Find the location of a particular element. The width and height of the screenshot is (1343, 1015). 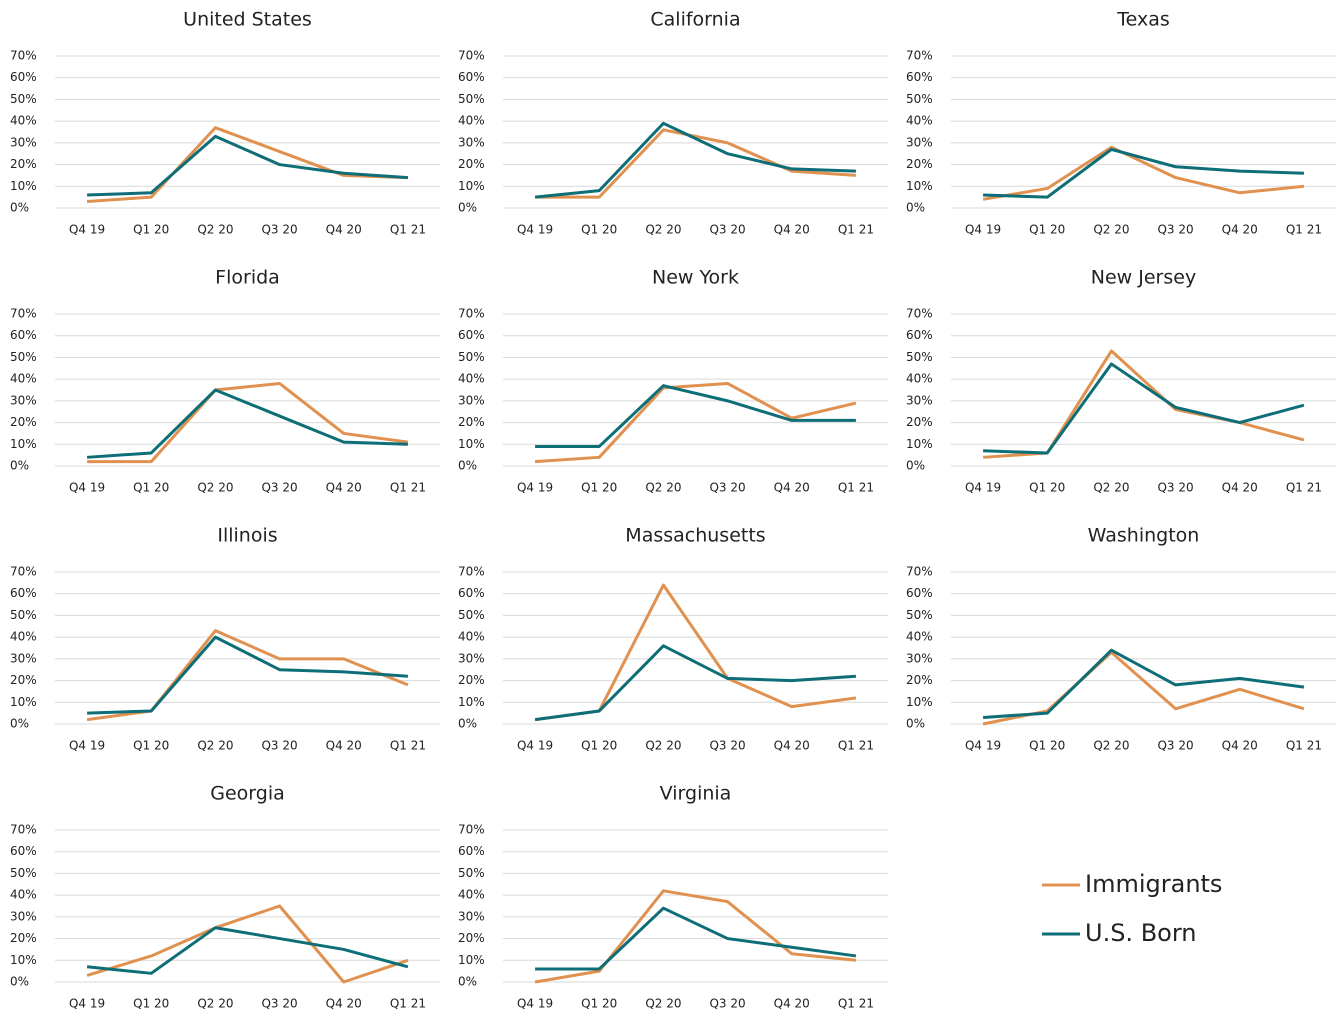

chart-title: Georgia is located at coordinates (247, 794).